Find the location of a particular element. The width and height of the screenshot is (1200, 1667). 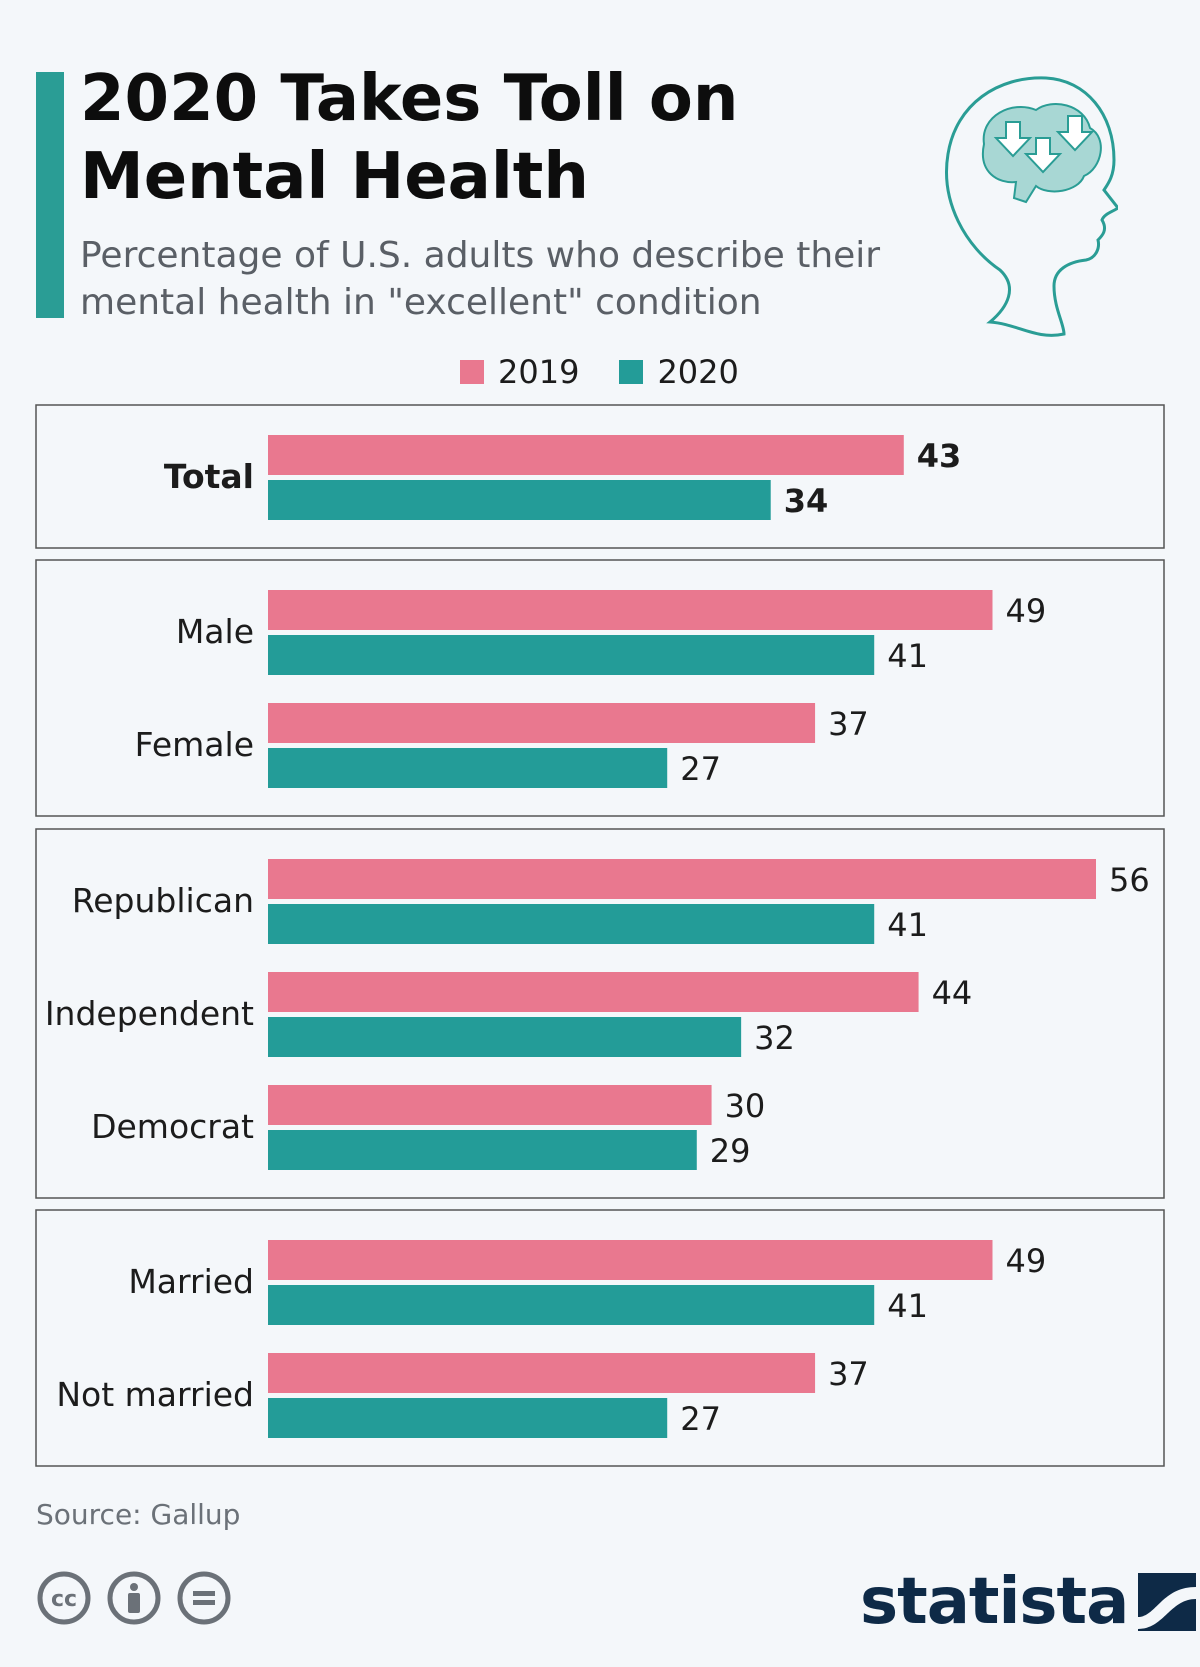

bar-total-2019 is located at coordinates (586, 455).